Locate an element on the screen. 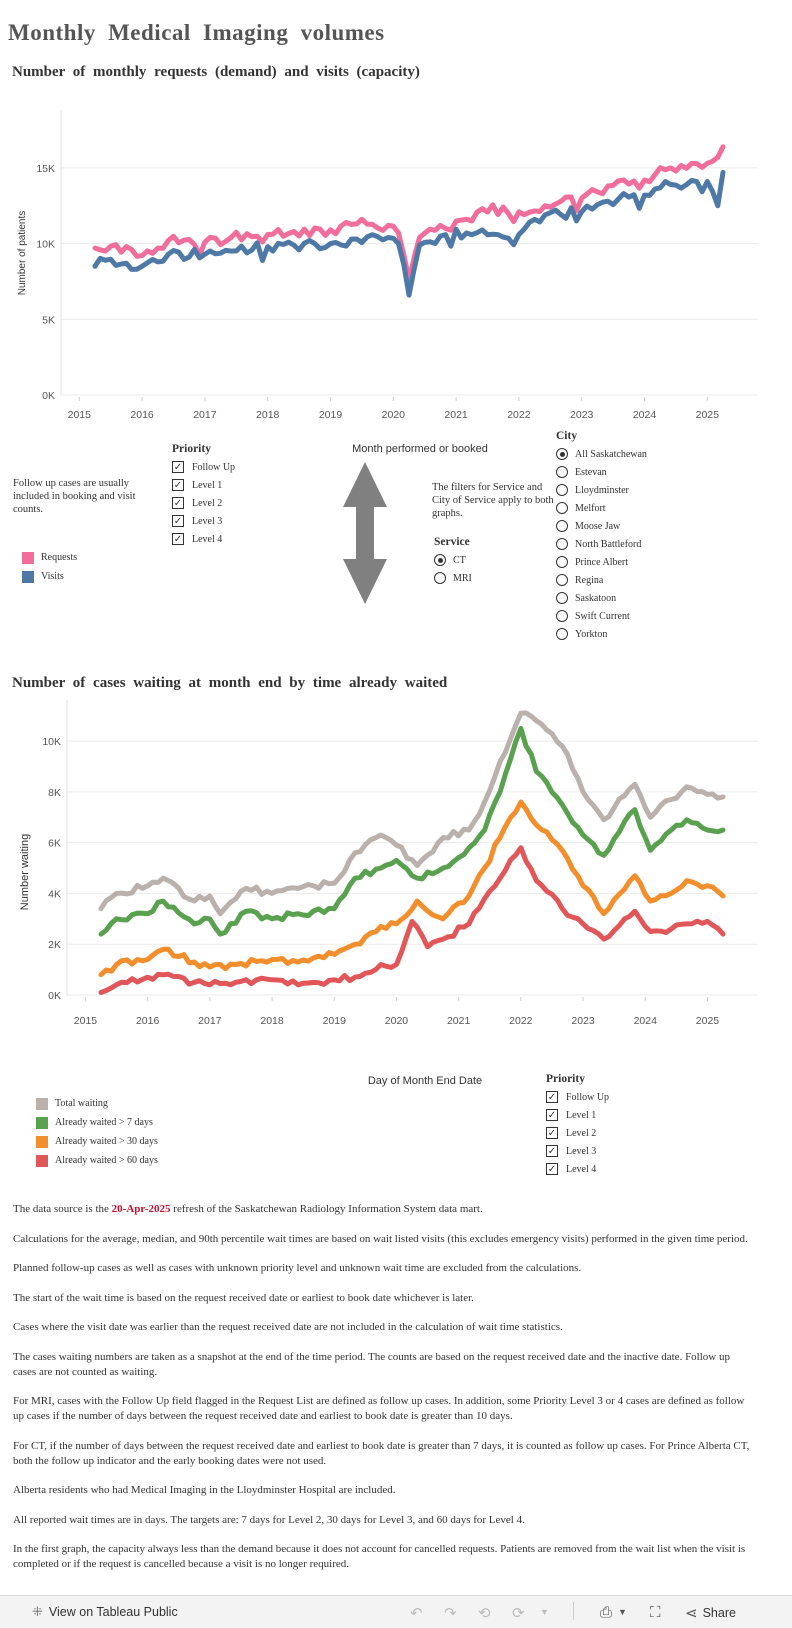 This screenshot has width=792, height=1628. option-label: Swift Current is located at coordinates (602, 616).